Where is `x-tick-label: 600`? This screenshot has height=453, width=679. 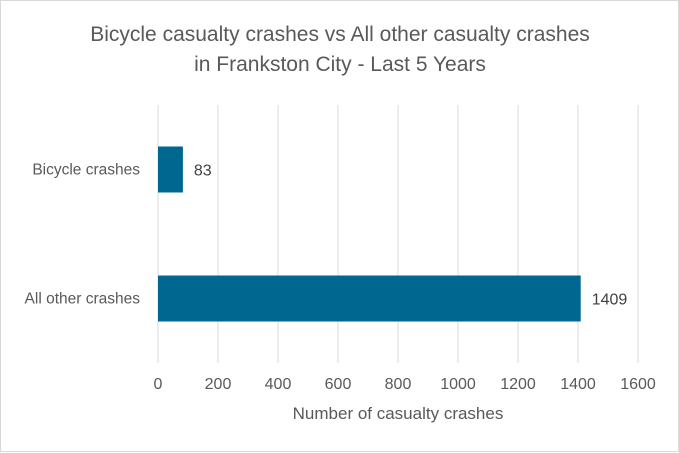
x-tick-label: 600 is located at coordinates (338, 384).